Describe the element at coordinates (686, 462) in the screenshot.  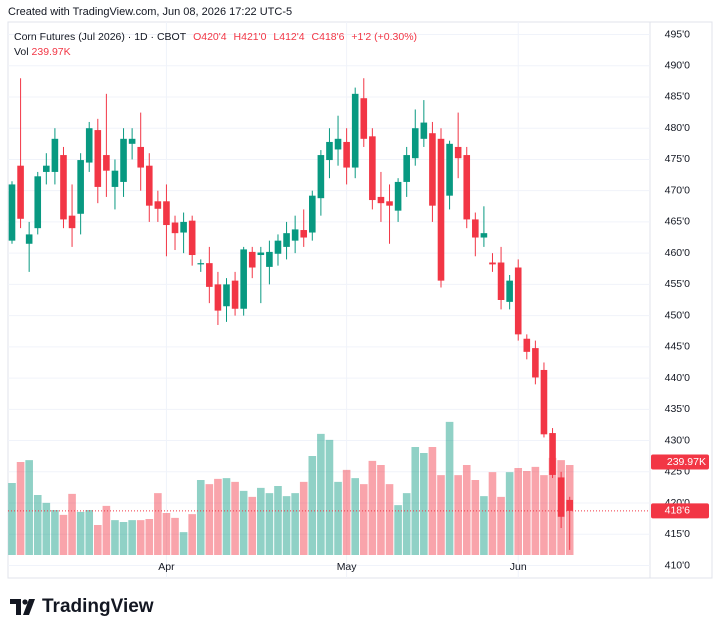
I see `last-volume-label: 239.97K` at that location.